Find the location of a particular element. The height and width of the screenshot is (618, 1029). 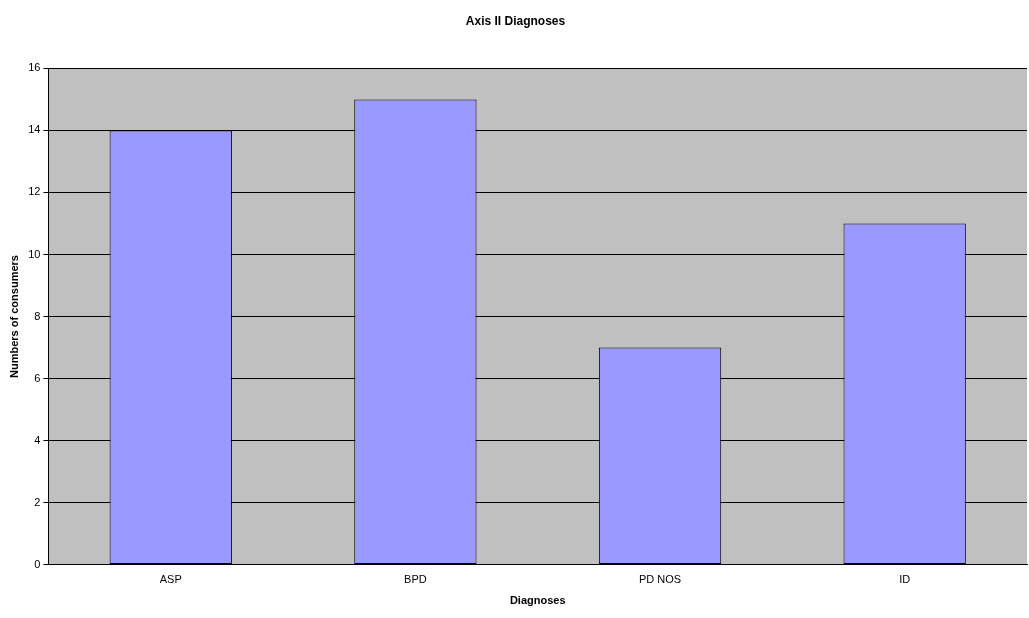

y-tick-label: 6 is located at coordinates (37, 377).